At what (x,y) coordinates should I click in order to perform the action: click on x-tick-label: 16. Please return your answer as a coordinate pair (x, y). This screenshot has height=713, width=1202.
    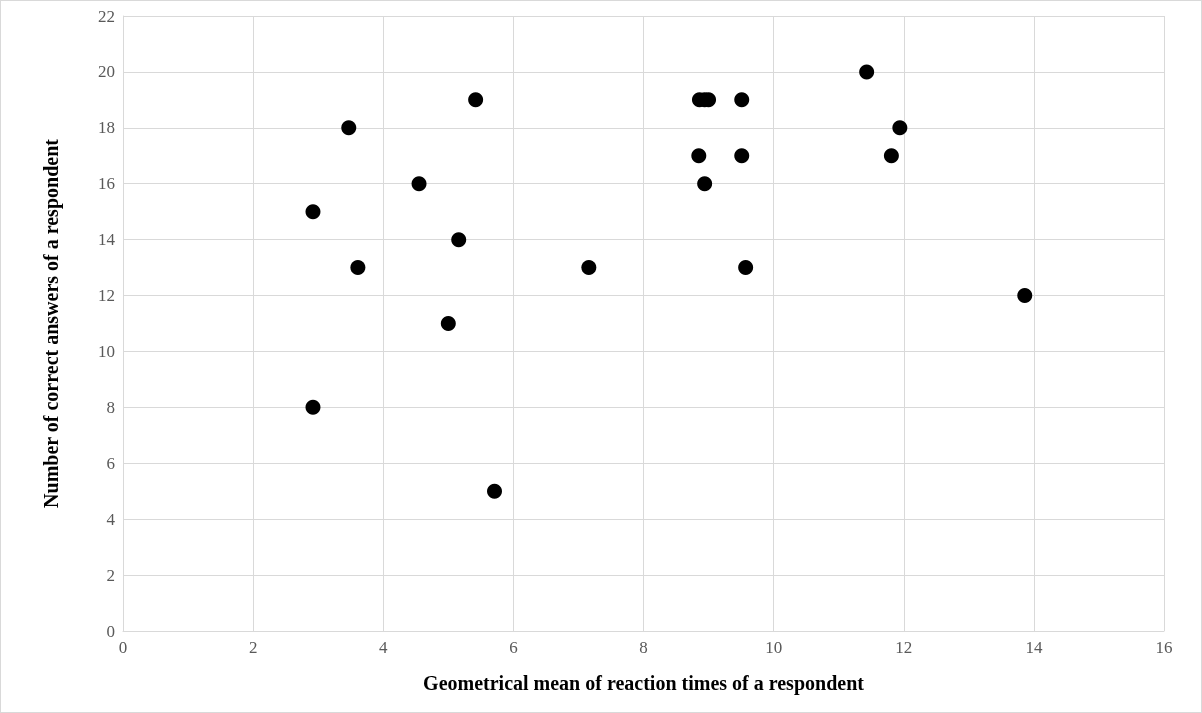
    Looking at the image, I should click on (1164, 647).